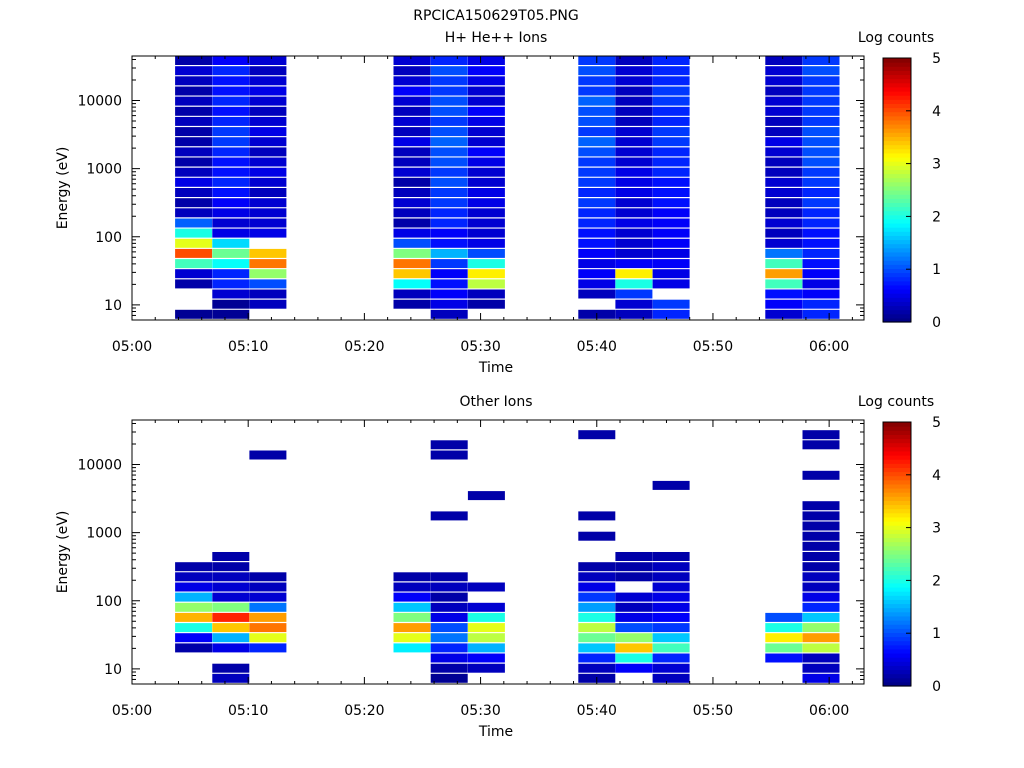 This screenshot has height=768, width=1024. Describe the element at coordinates (713, 347) in the screenshot. I see `x-tick-label: 05:50` at that location.